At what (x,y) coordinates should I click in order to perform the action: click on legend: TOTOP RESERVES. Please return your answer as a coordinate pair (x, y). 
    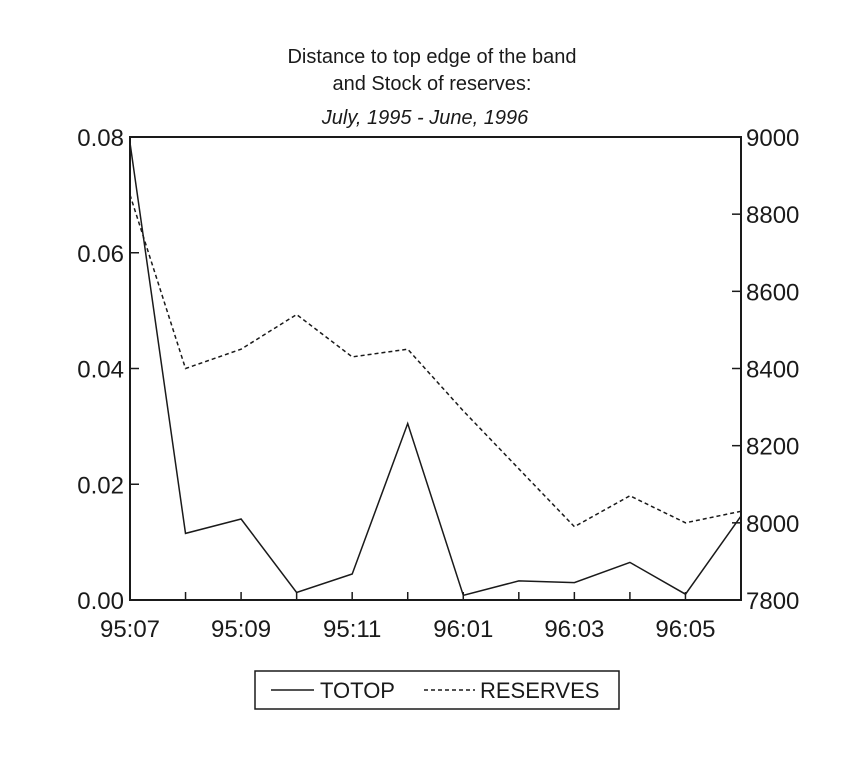
    Looking at the image, I should click on (437, 690).